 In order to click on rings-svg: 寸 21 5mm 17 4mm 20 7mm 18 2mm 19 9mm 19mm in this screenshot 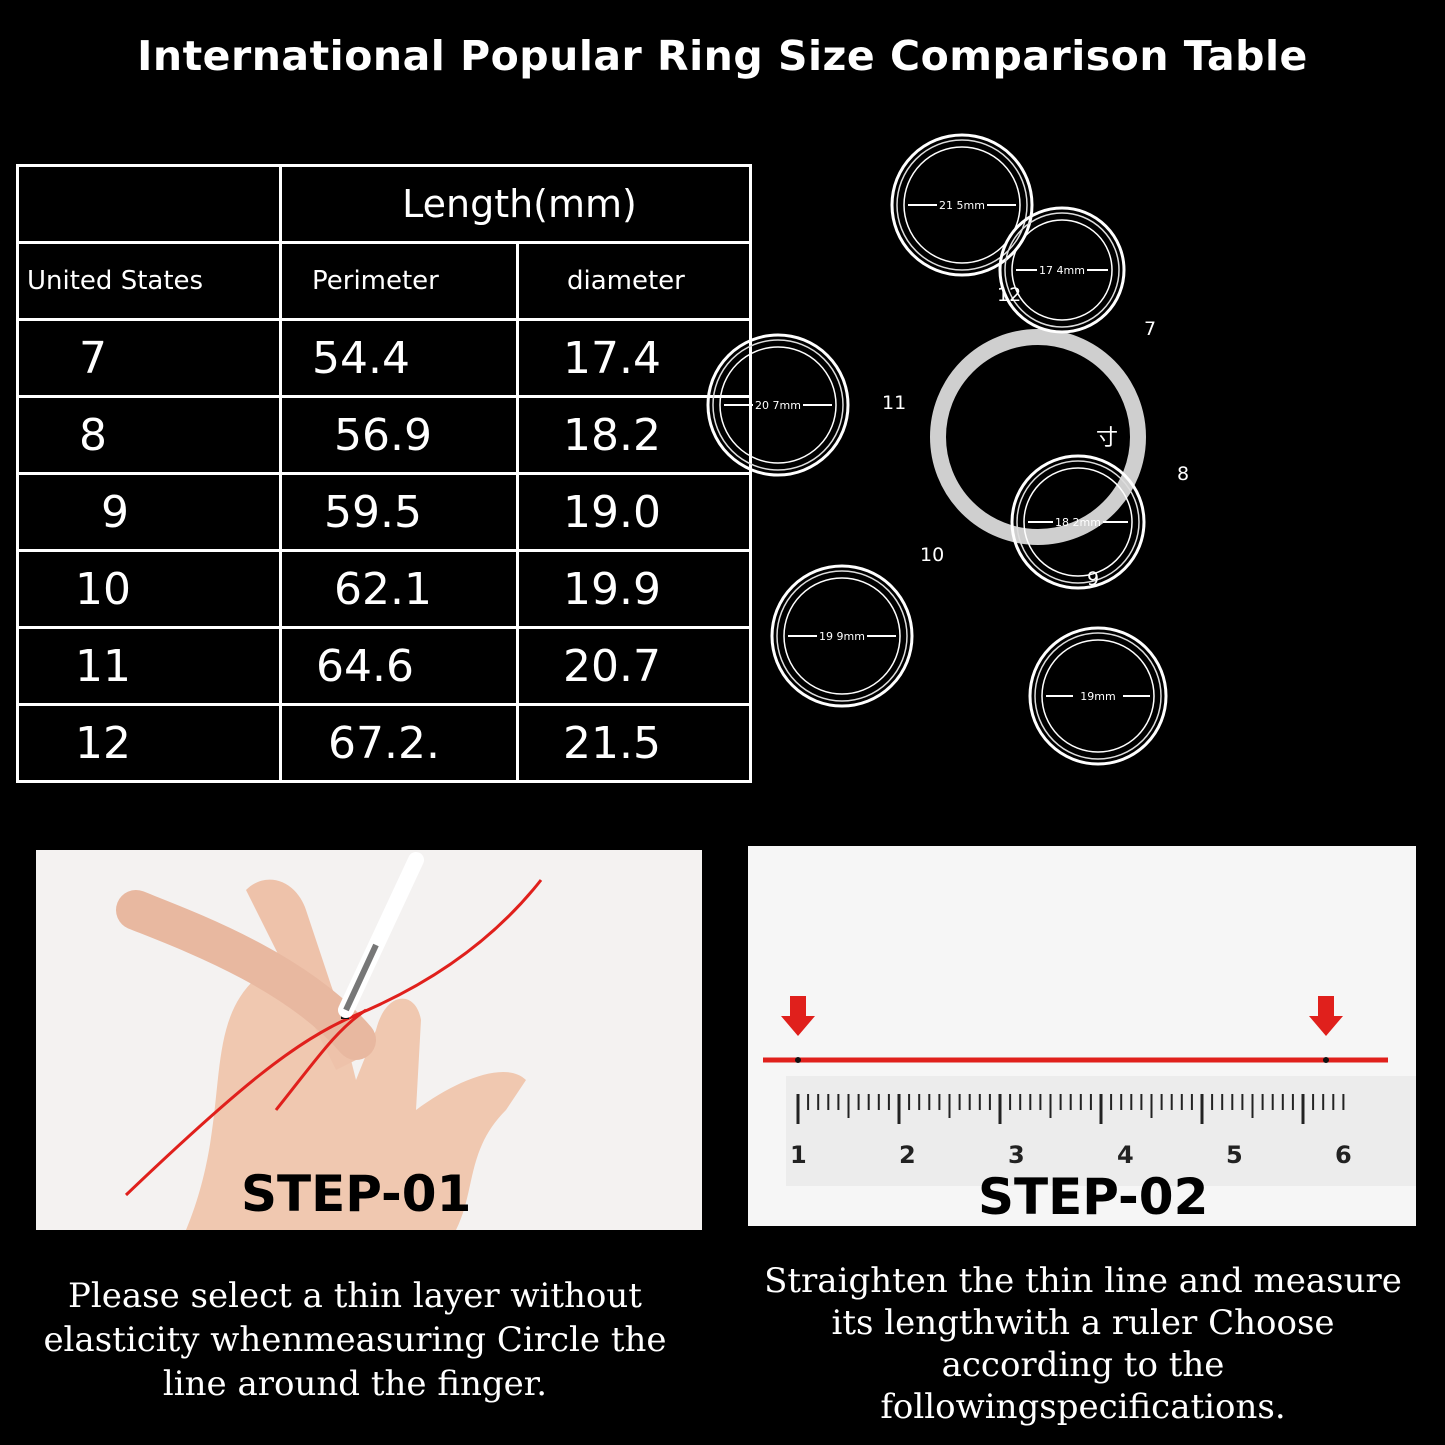, I will do `click(937, 449)`.